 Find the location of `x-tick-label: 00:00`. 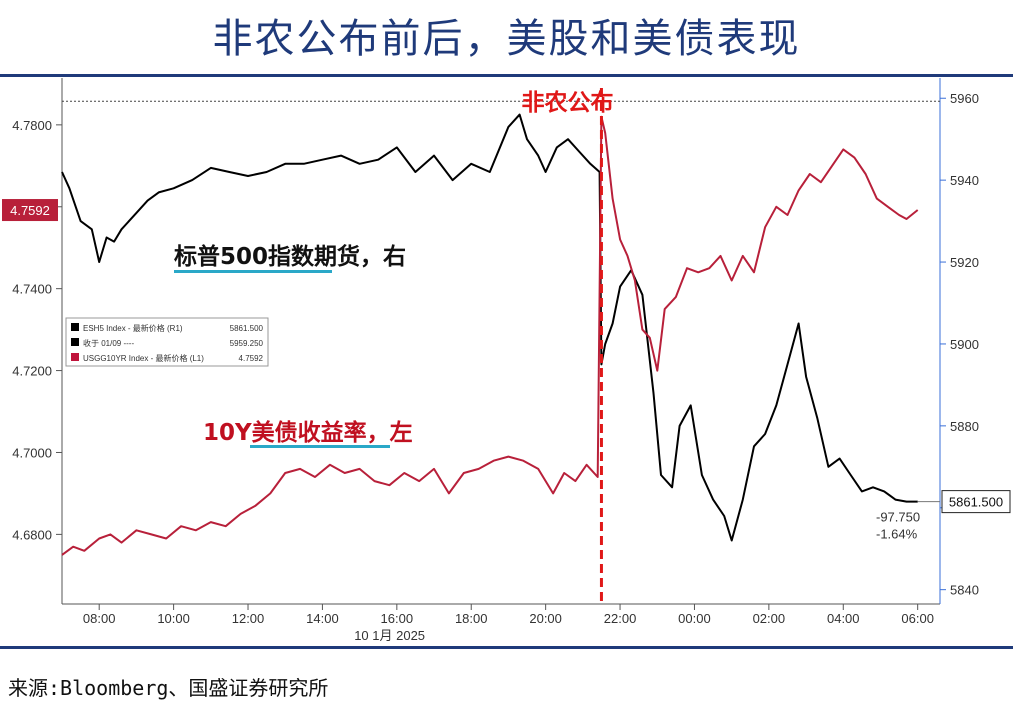

x-tick-label: 00:00 is located at coordinates (694, 618).